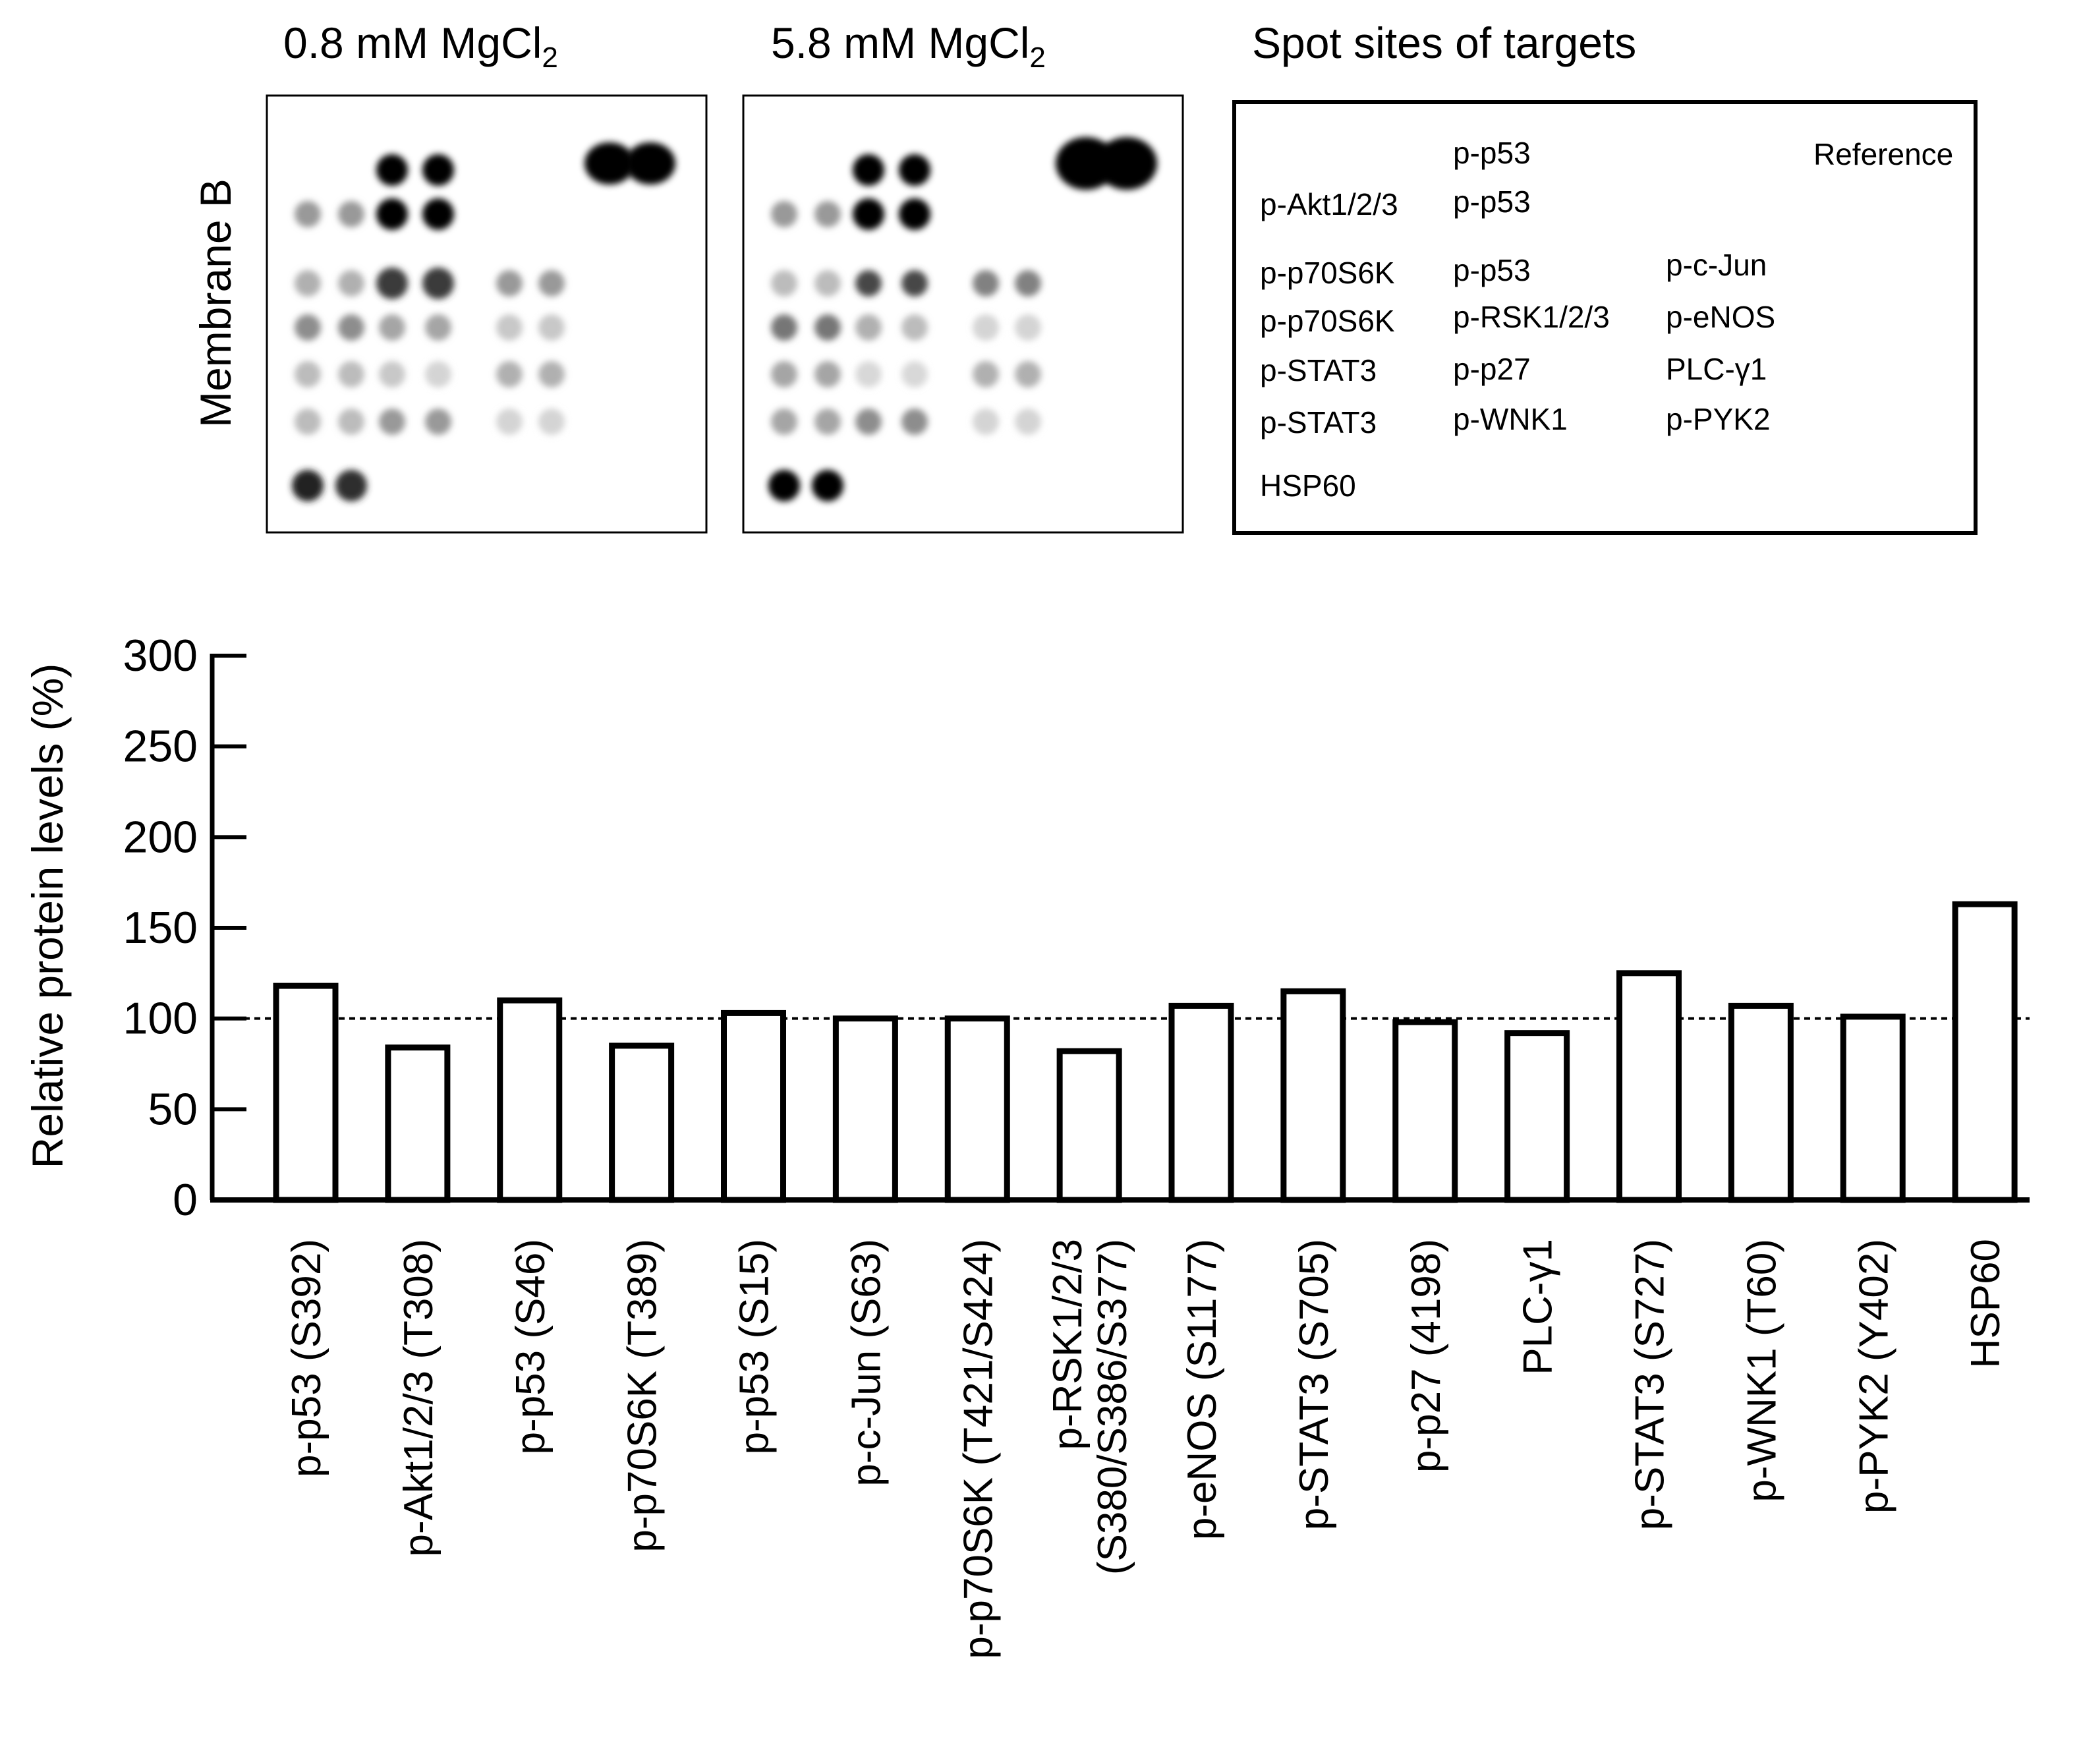  Describe the element at coordinates (1426, 1356) in the screenshot. I see `x-tick-label: p-p27 (4198)` at that location.